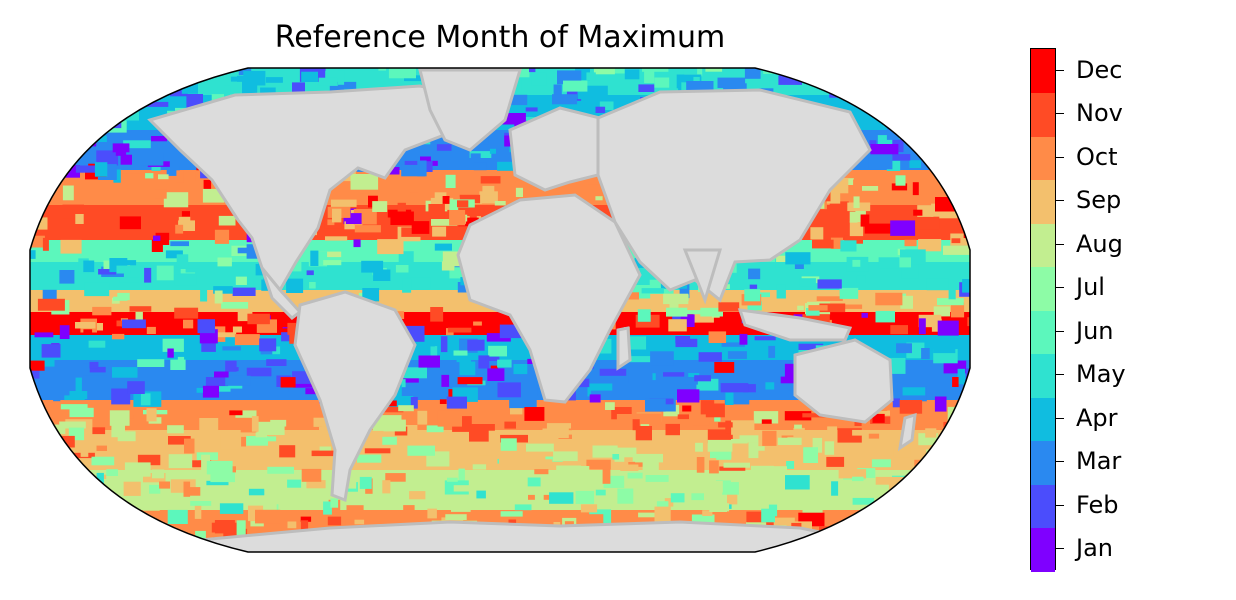 This screenshot has width=1236, height=600. Describe the element at coordinates (1094, 548) in the screenshot. I see `colorbar-label-jan: Jan` at that location.